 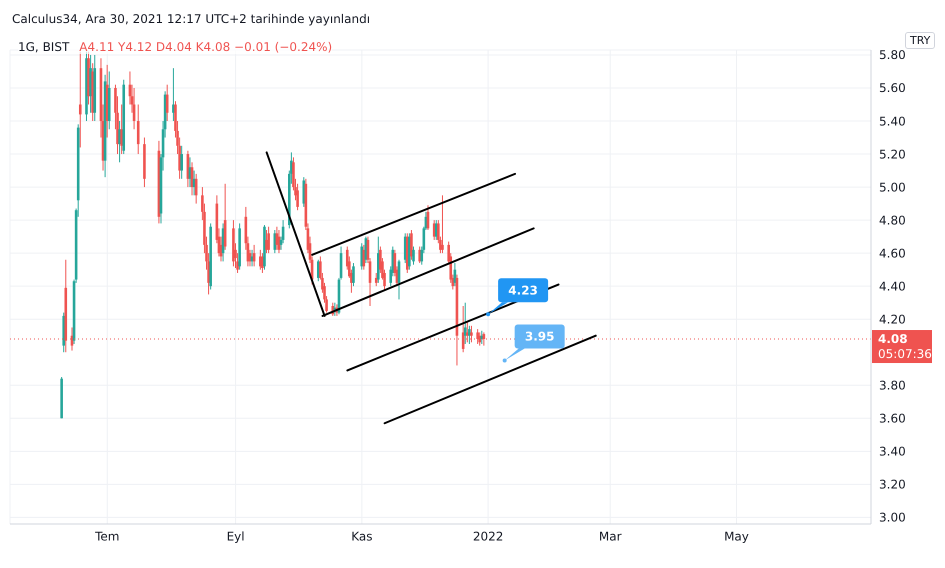 What do you see at coordinates (892, 55) in the screenshot?
I see `y-tick-label: 5.80` at bounding box center [892, 55].